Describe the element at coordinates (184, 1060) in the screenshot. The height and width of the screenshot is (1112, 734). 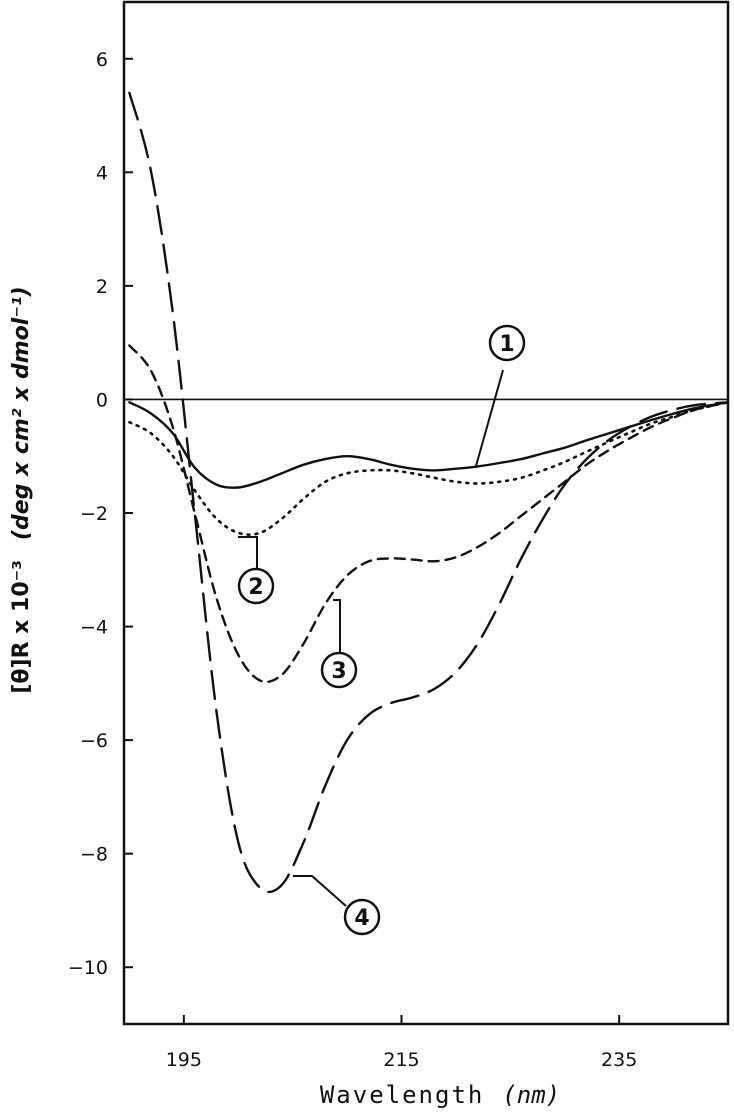
I see `x-tick-label: 195` at that location.